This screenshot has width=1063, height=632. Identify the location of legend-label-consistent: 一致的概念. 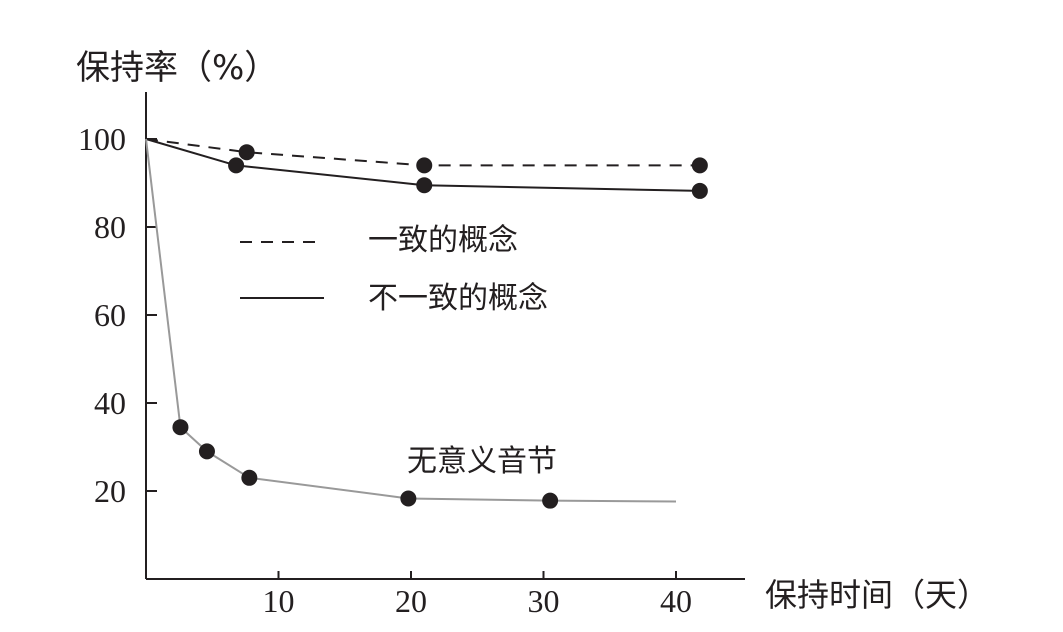
(443, 240).